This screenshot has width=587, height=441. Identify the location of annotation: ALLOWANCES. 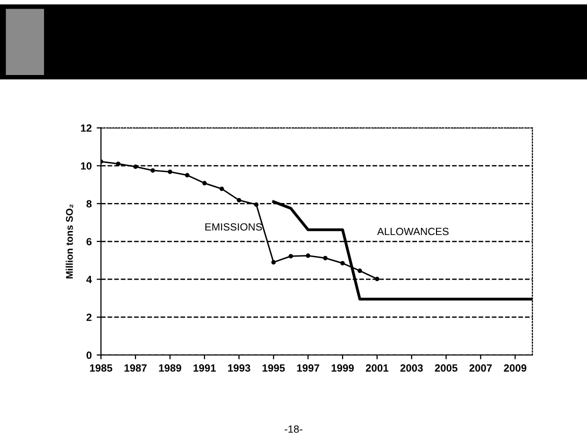
(413, 232).